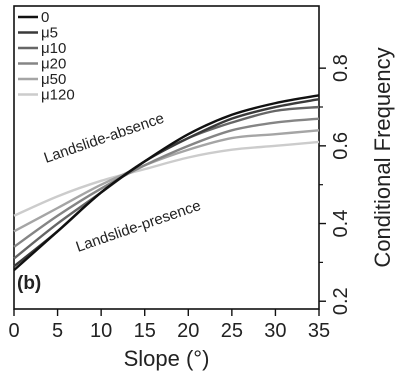  Describe the element at coordinates (319, 331) in the screenshot. I see `x-tick-label: 35` at that location.